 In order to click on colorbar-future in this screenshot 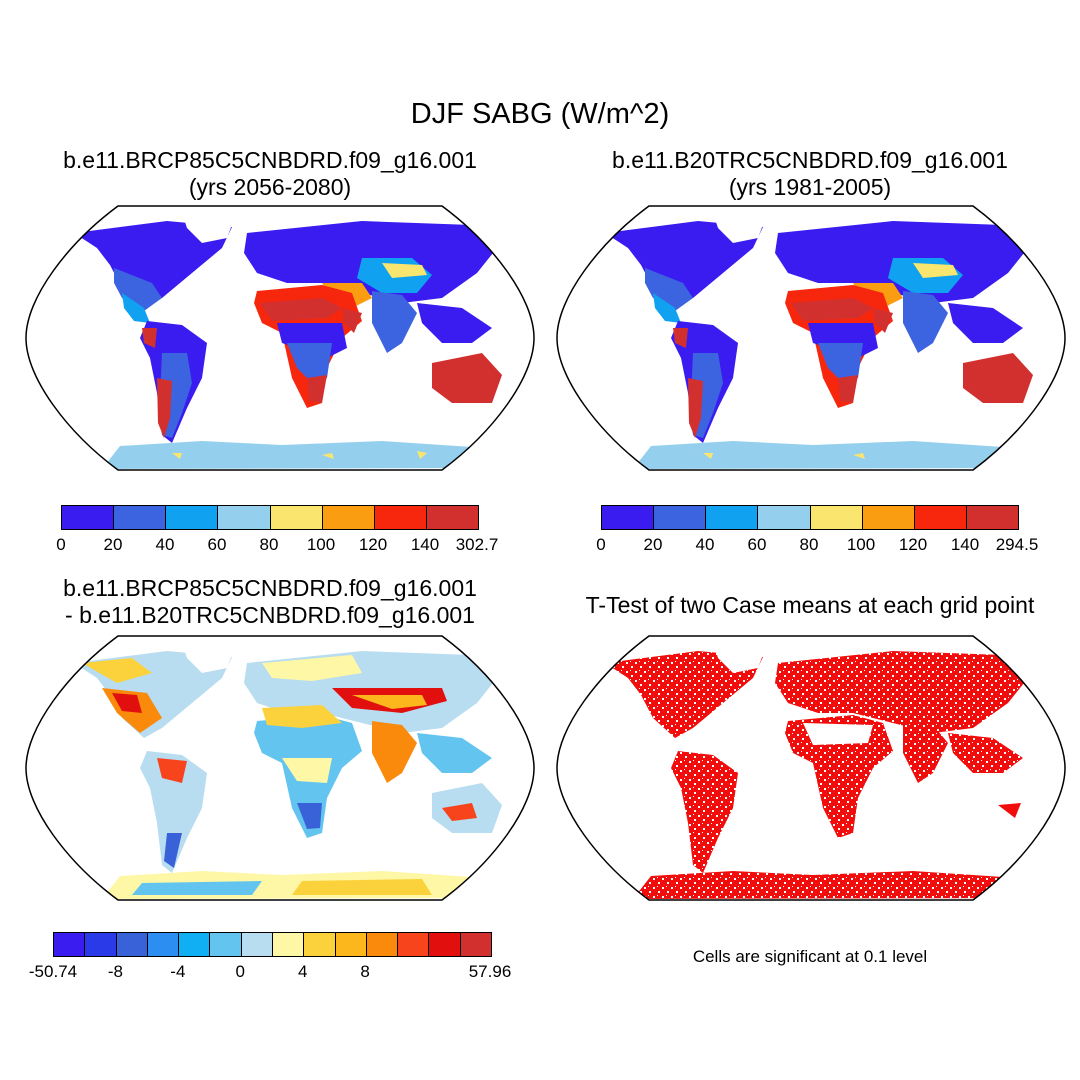, I will do `click(270, 517)`.